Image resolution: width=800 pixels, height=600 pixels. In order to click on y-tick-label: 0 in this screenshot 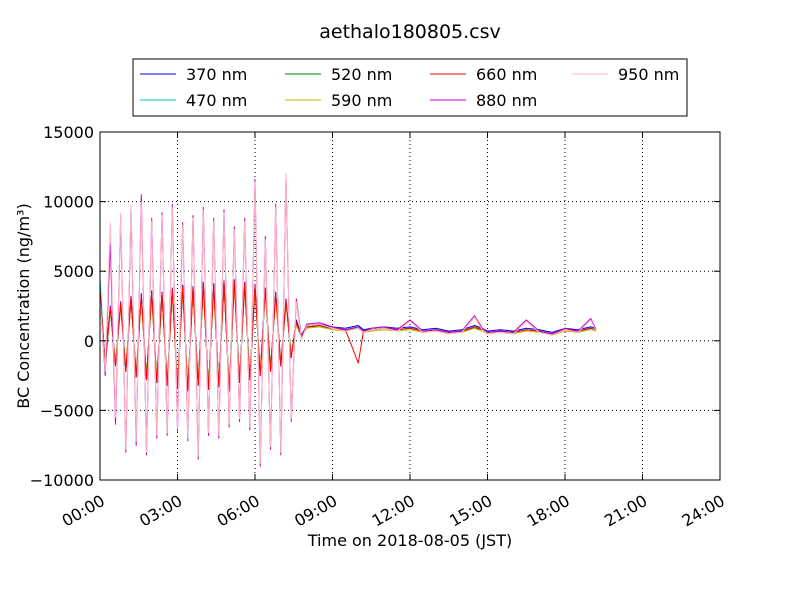, I will do `click(89, 341)`.